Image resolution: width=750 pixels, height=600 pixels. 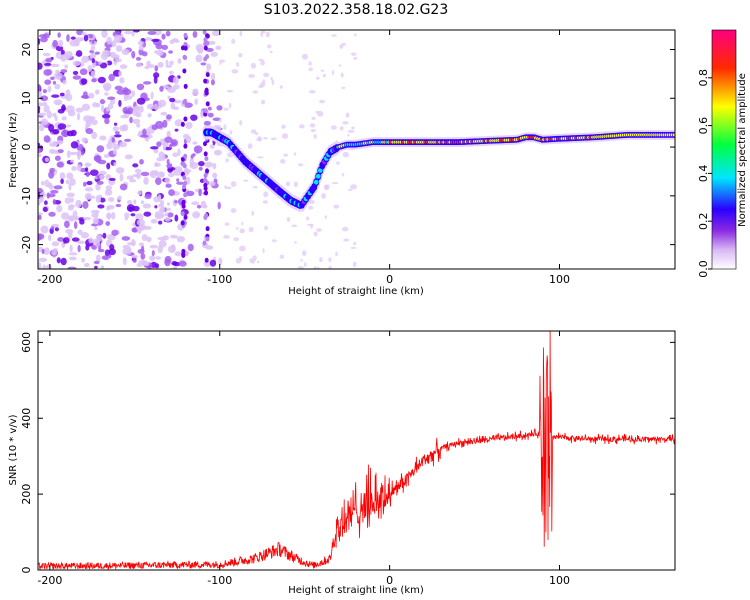 I want to click on spectrogram-xtick-label: -100, so click(x=219, y=279).